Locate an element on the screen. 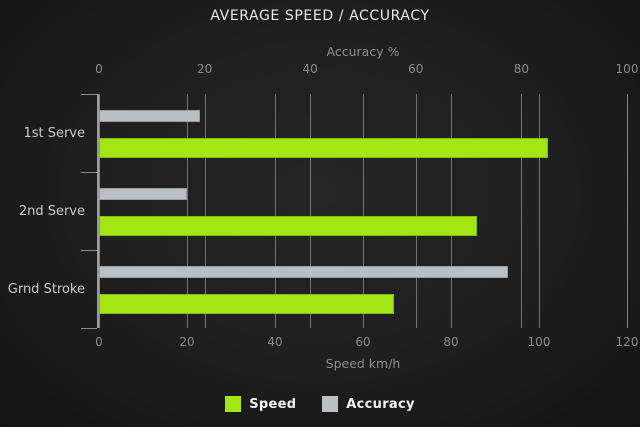  bottom-axis-label: Speed km/h is located at coordinates (363, 363).